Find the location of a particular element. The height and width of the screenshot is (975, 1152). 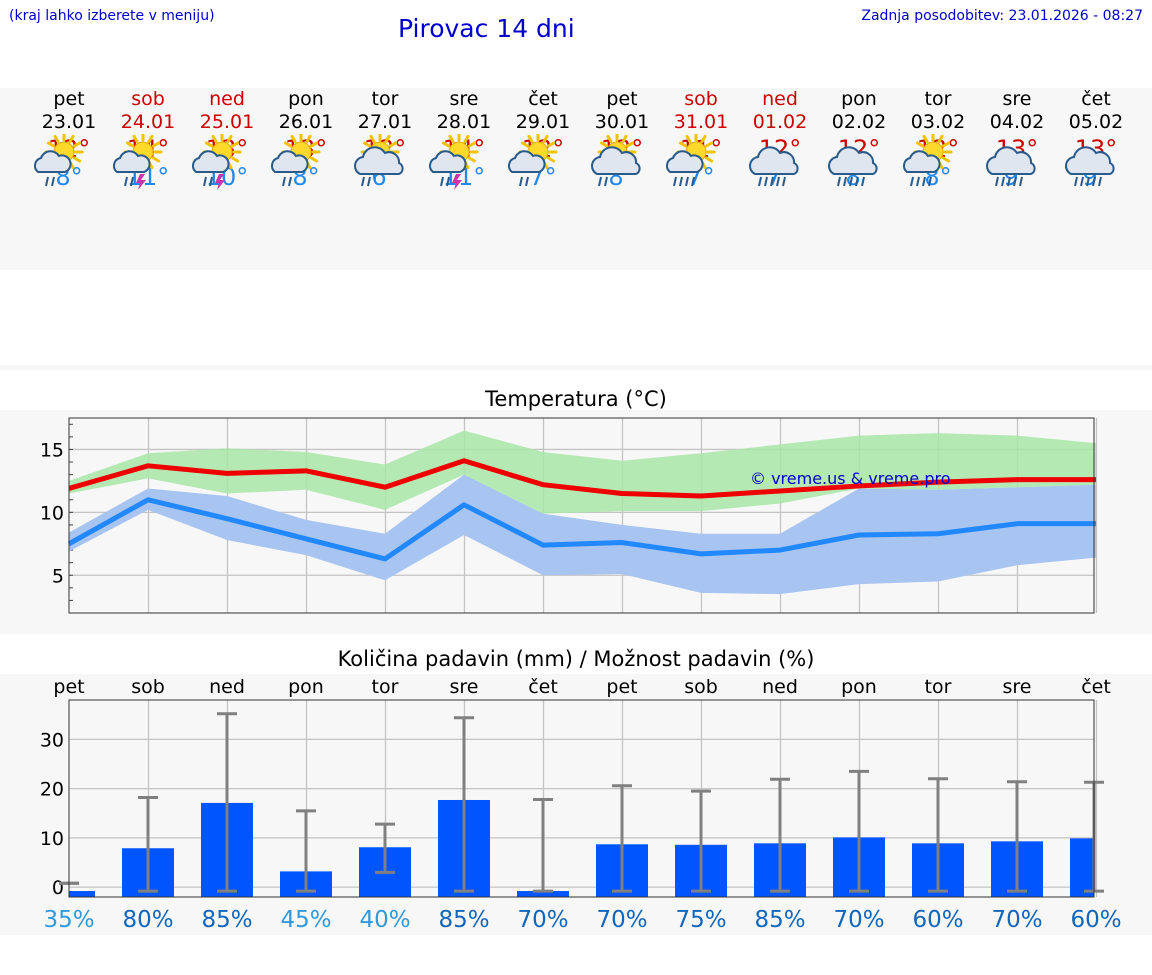

location-hint: (kraj lahko izberete v meniju) is located at coordinates (112, 16).